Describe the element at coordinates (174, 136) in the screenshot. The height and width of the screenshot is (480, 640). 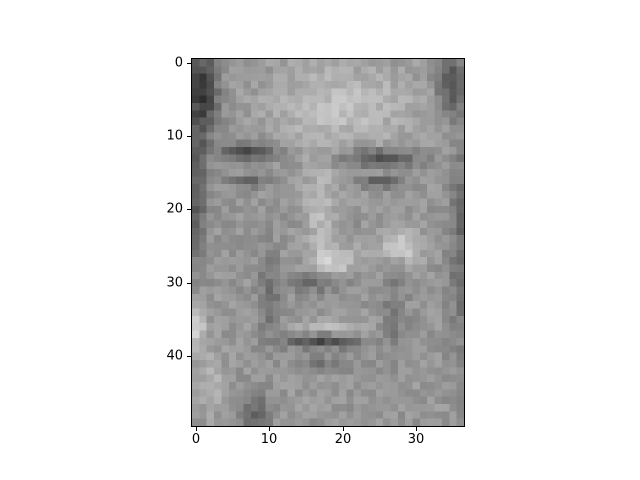
I see `y-tick-label: 10` at that location.